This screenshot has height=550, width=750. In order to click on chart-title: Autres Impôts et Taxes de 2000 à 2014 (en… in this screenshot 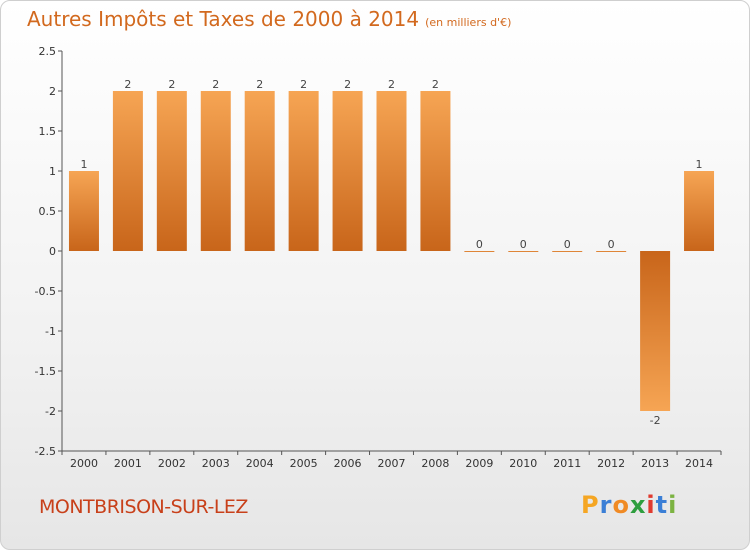, I will do `click(269, 19)`.